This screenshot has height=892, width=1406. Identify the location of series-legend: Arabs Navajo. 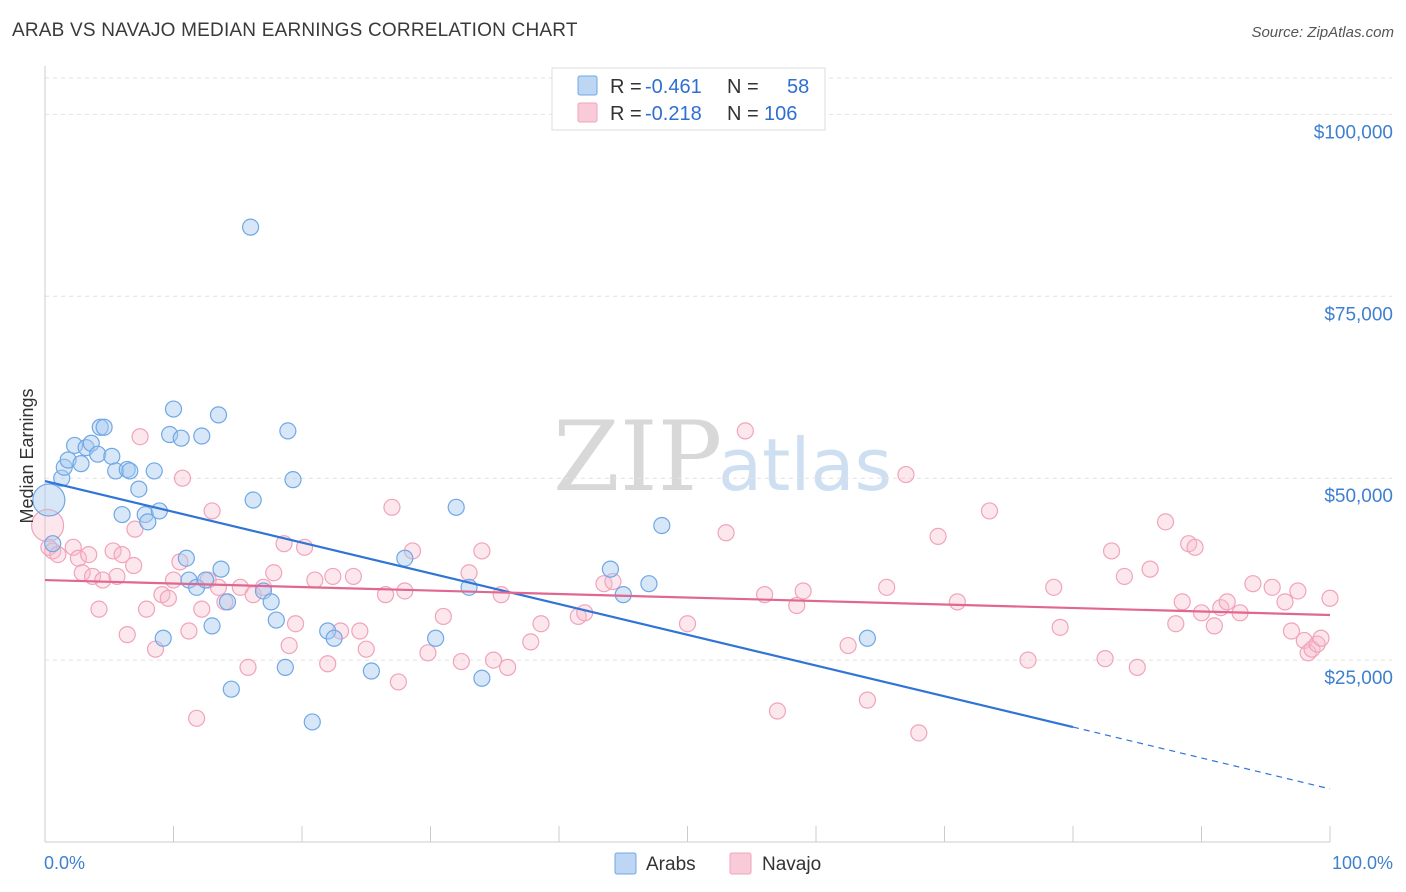
(717, 863).